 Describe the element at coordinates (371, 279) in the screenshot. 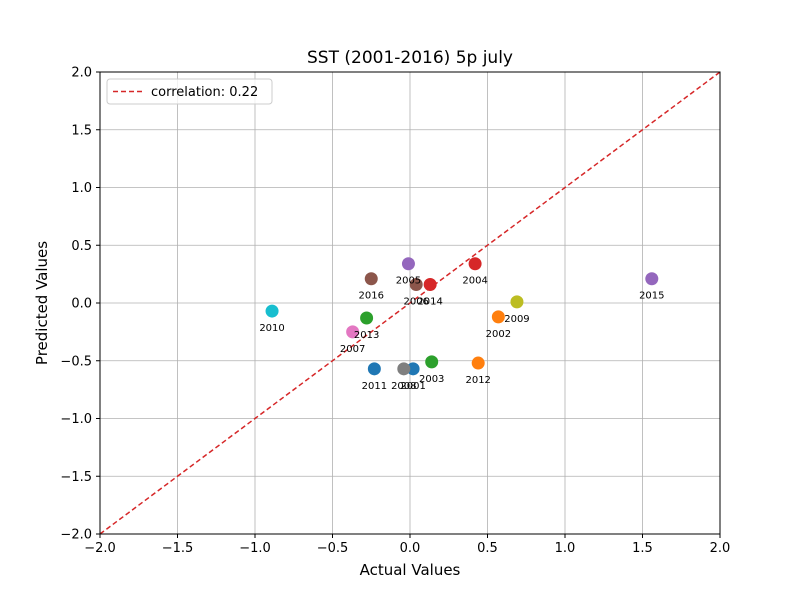

I see `data-point-2016` at that location.